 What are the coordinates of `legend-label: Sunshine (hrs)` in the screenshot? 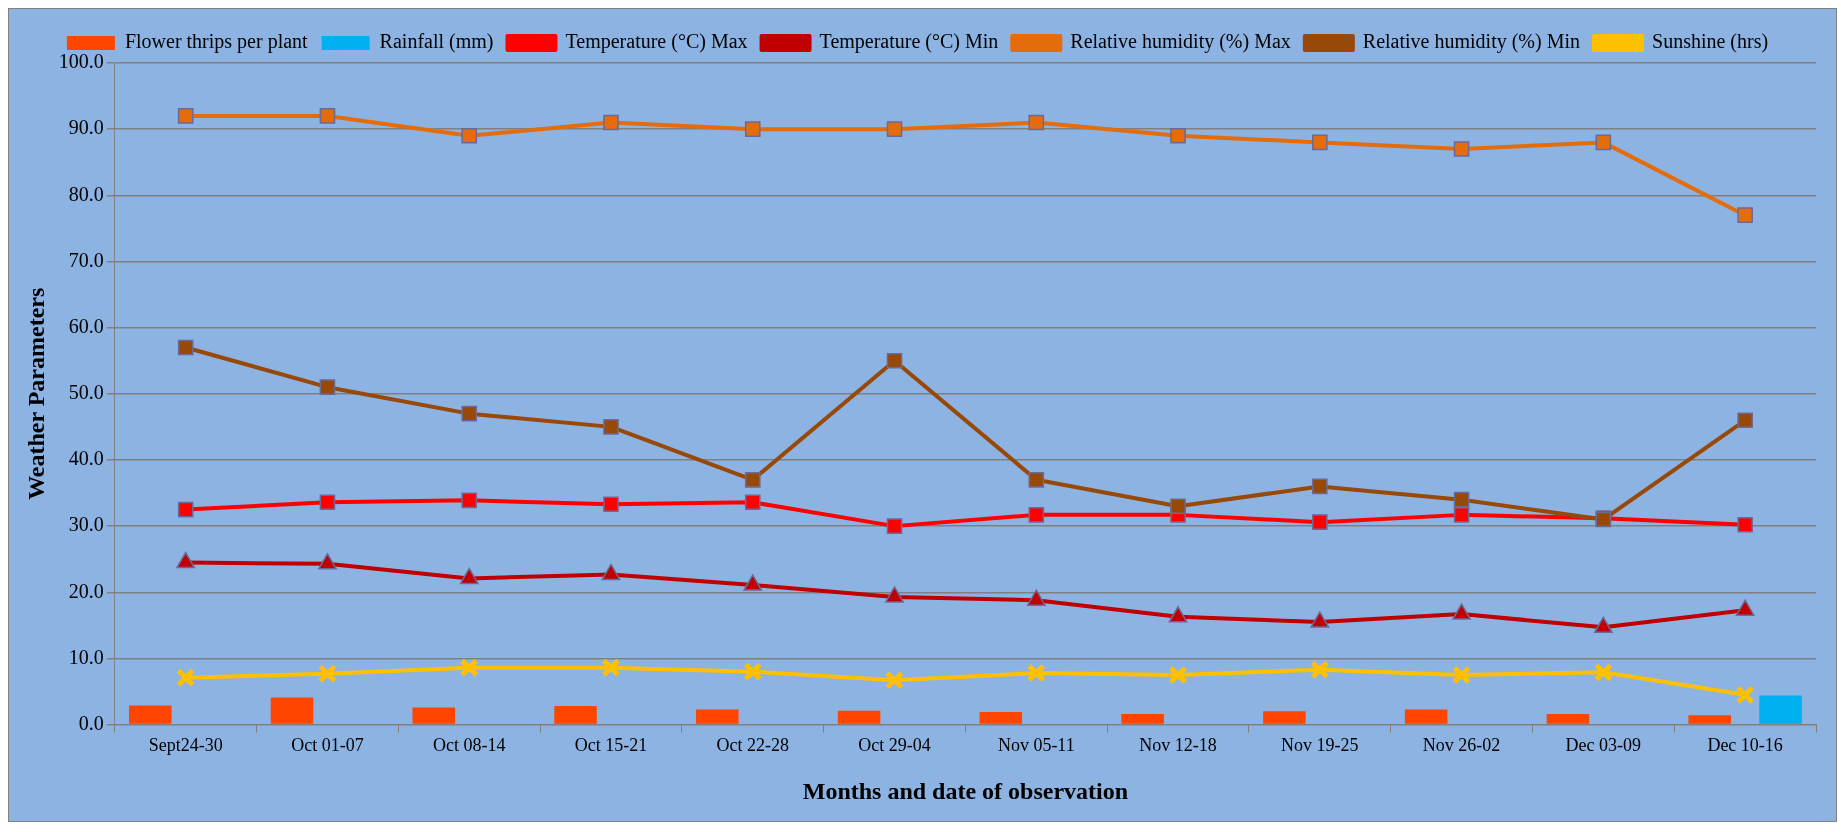 It's located at (1710, 42).